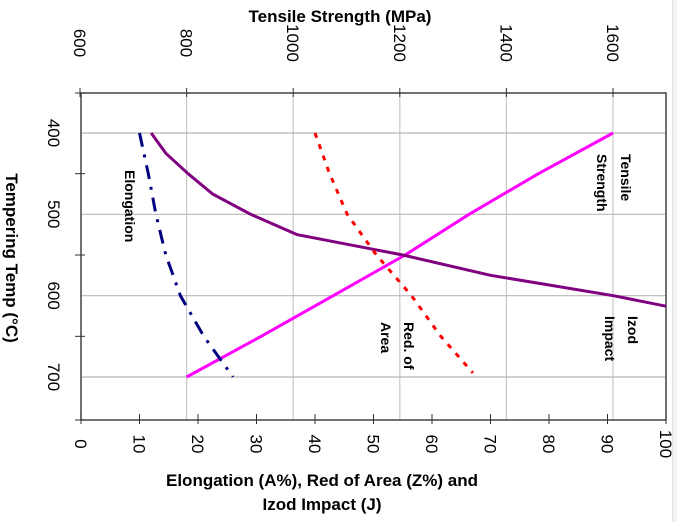 This screenshot has height=522, width=677. I want to click on bottom-tick-label: 90, so click(607, 444).